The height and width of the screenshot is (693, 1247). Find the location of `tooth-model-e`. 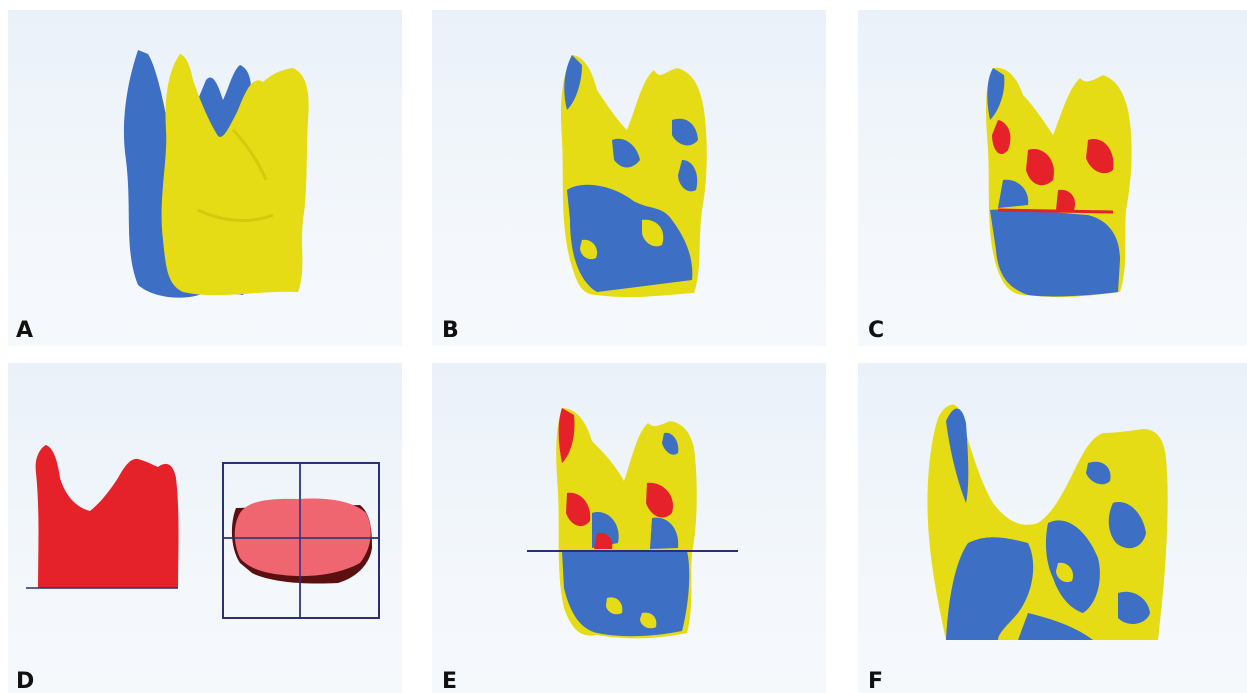

tooth-model-e is located at coordinates (632, 523).